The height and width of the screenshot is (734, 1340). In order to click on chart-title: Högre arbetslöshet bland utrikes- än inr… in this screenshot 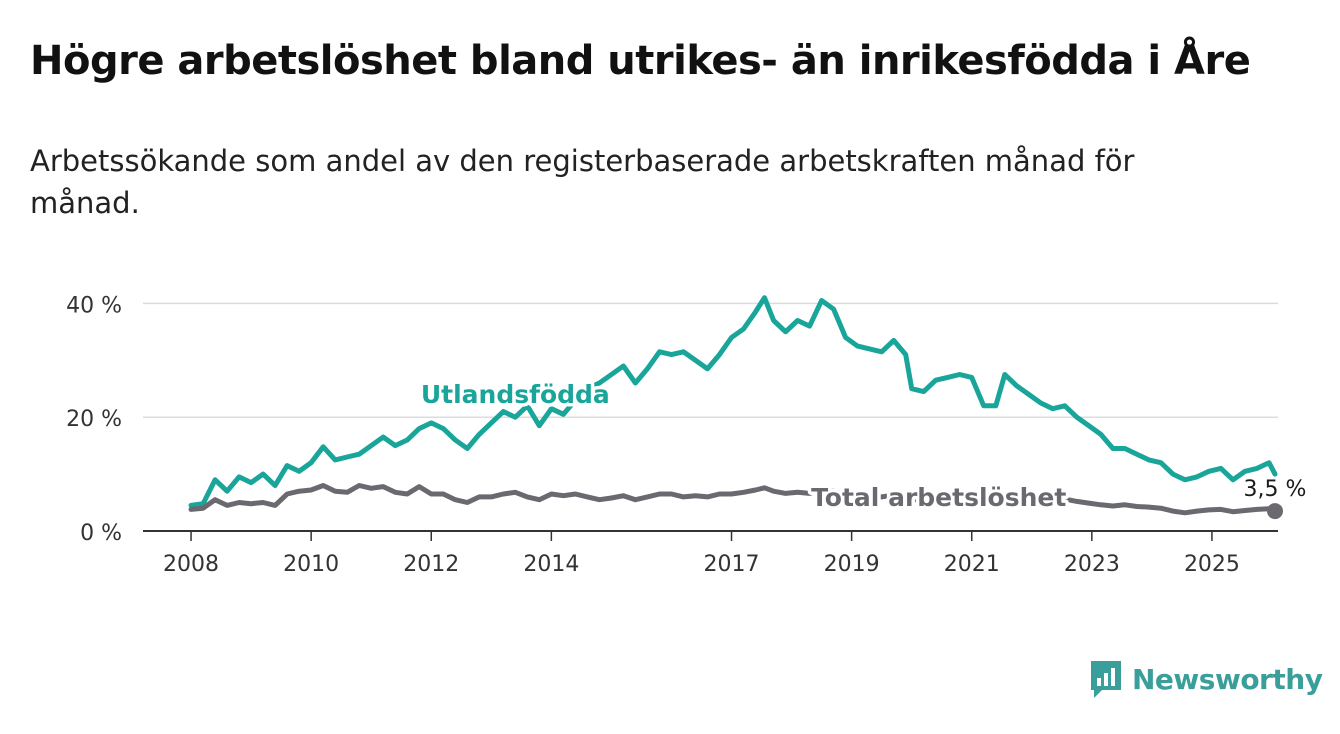, I will do `click(640, 61)`.